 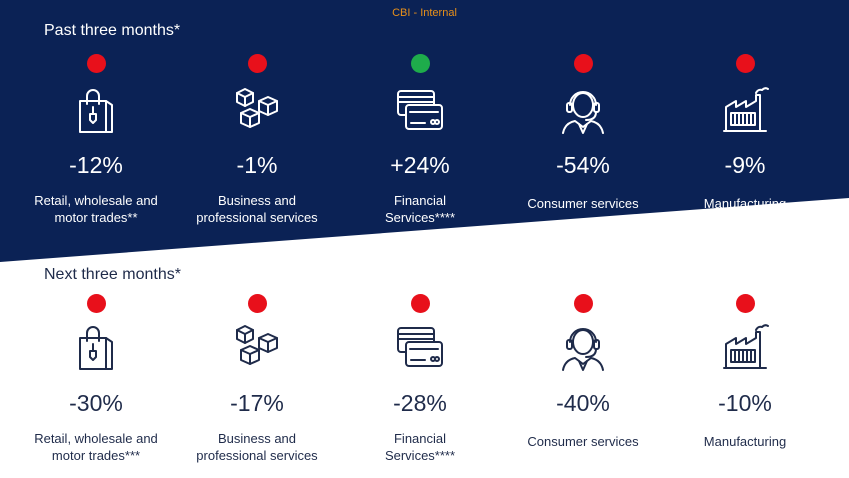 What do you see at coordinates (96, 217) in the screenshot?
I see `sector-label-line2: motor trades**` at bounding box center [96, 217].